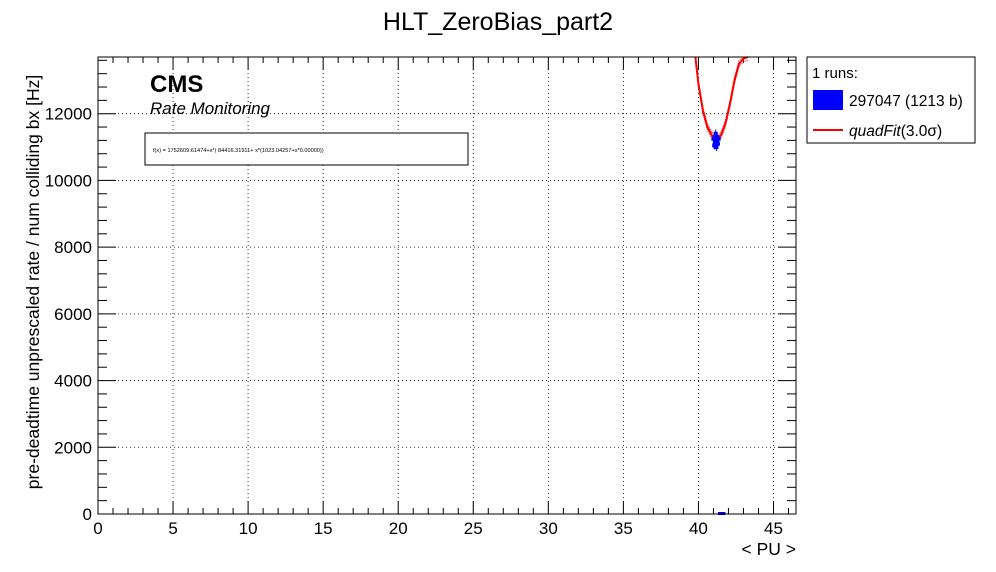  I want to click on legend: 1 runs: 297047 (1213 b) quadFit(3.0σ), so click(891, 100).